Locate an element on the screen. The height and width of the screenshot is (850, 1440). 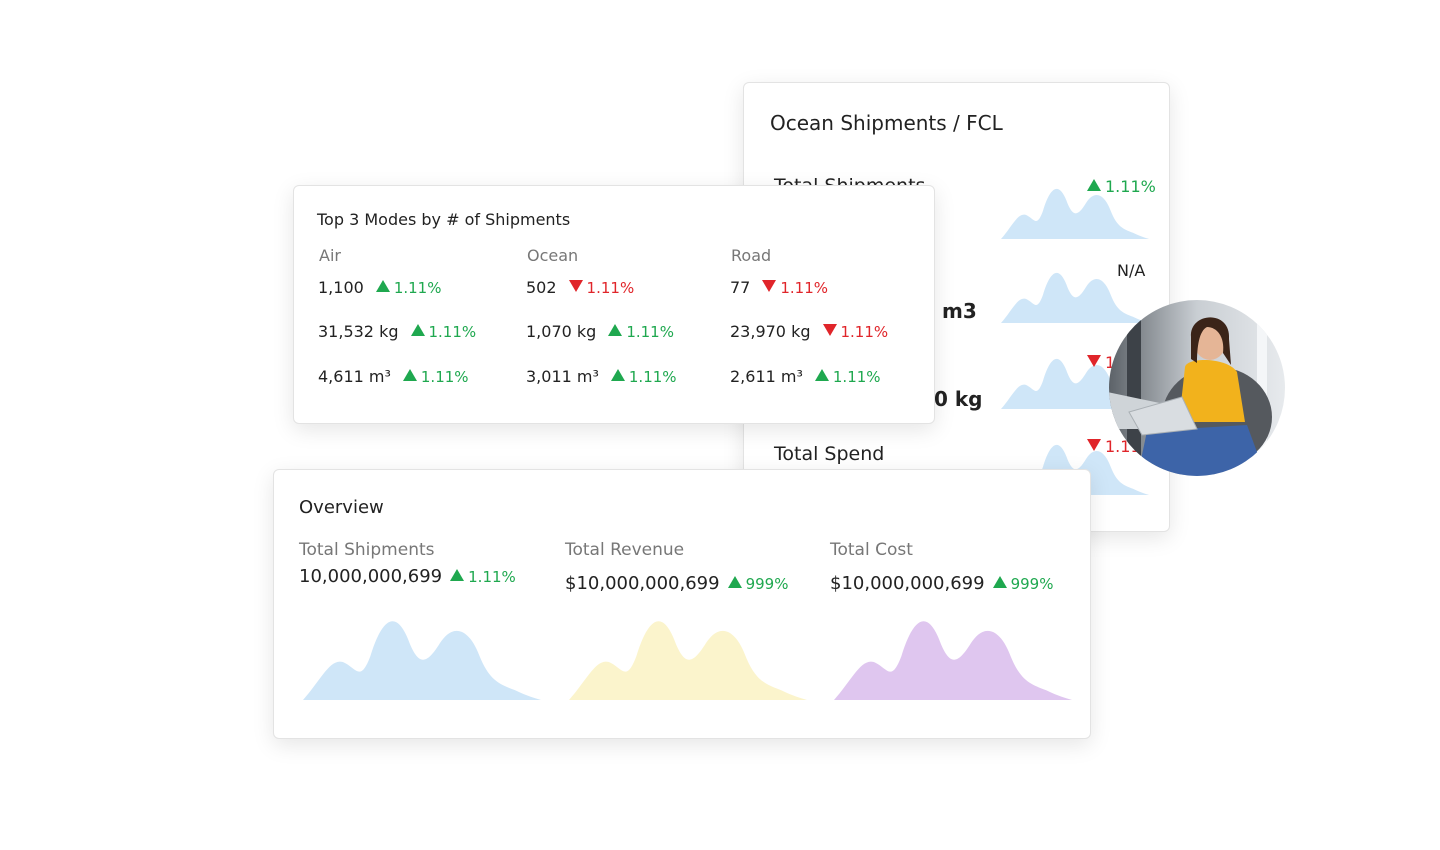
metric-value: 10,000,000,699 1.11% is located at coordinates (407, 576).